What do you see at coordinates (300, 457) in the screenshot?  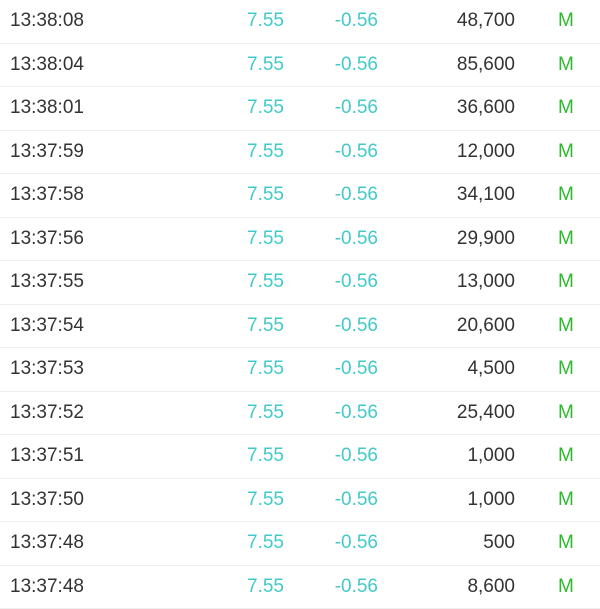 I see `trade-row: 13:37:51 7.55 -0.56 1,000 M` at bounding box center [300, 457].